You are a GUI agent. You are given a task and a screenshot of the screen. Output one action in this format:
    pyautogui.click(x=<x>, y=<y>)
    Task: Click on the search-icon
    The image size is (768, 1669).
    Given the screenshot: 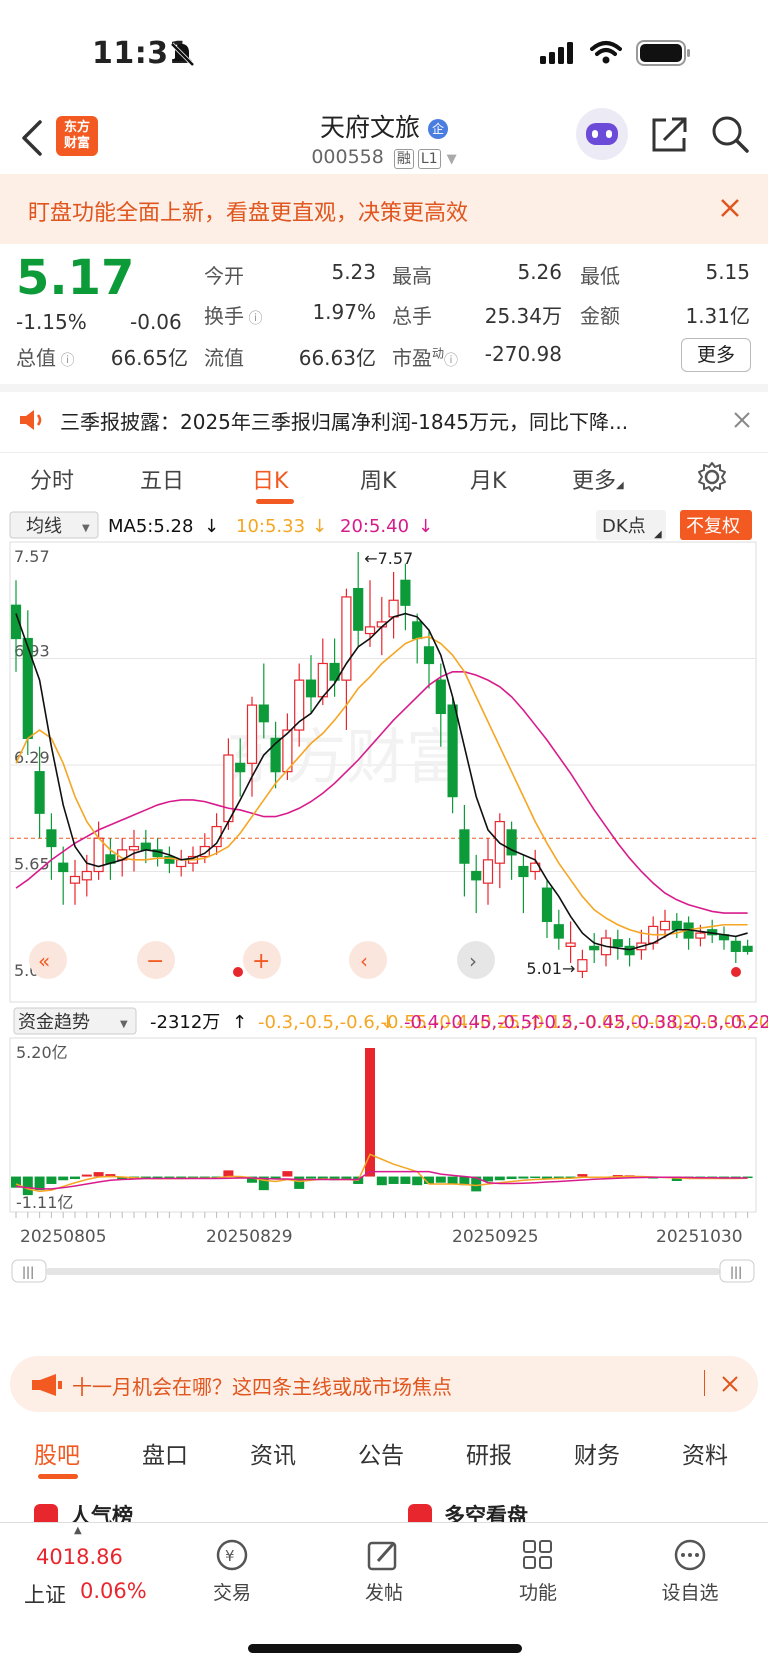 What is the action you would take?
    pyautogui.click(x=730, y=134)
    